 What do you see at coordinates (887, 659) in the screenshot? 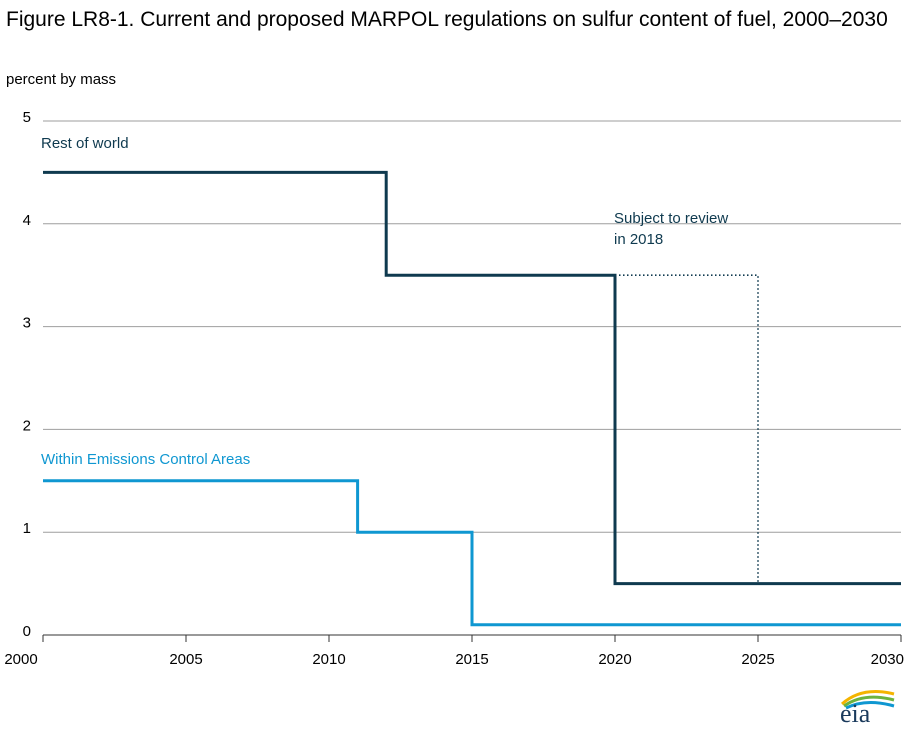
I see `x-tick-label: 2030` at bounding box center [887, 659].